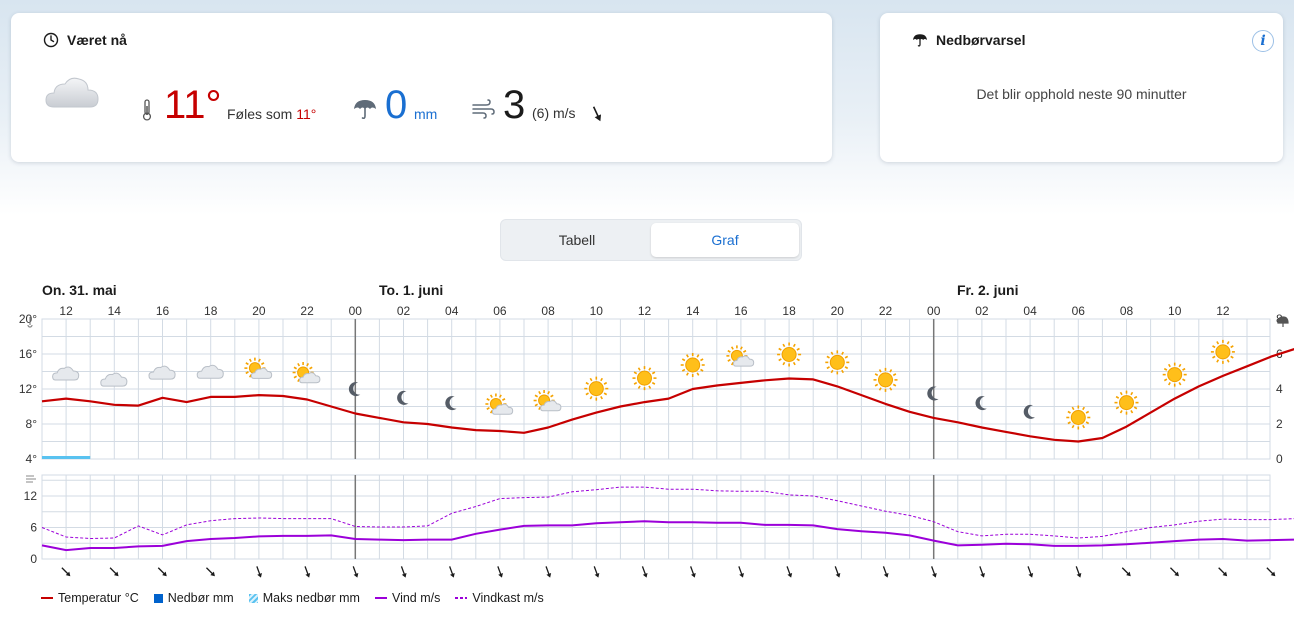  What do you see at coordinates (544, 400) in the screenshot?
I see `partly-sunny-icon` at bounding box center [544, 400].